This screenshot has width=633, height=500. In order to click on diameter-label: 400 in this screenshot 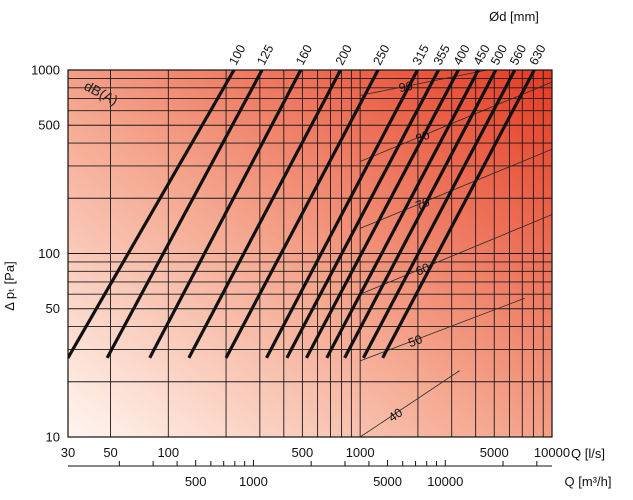, I will do `click(462, 54)`.